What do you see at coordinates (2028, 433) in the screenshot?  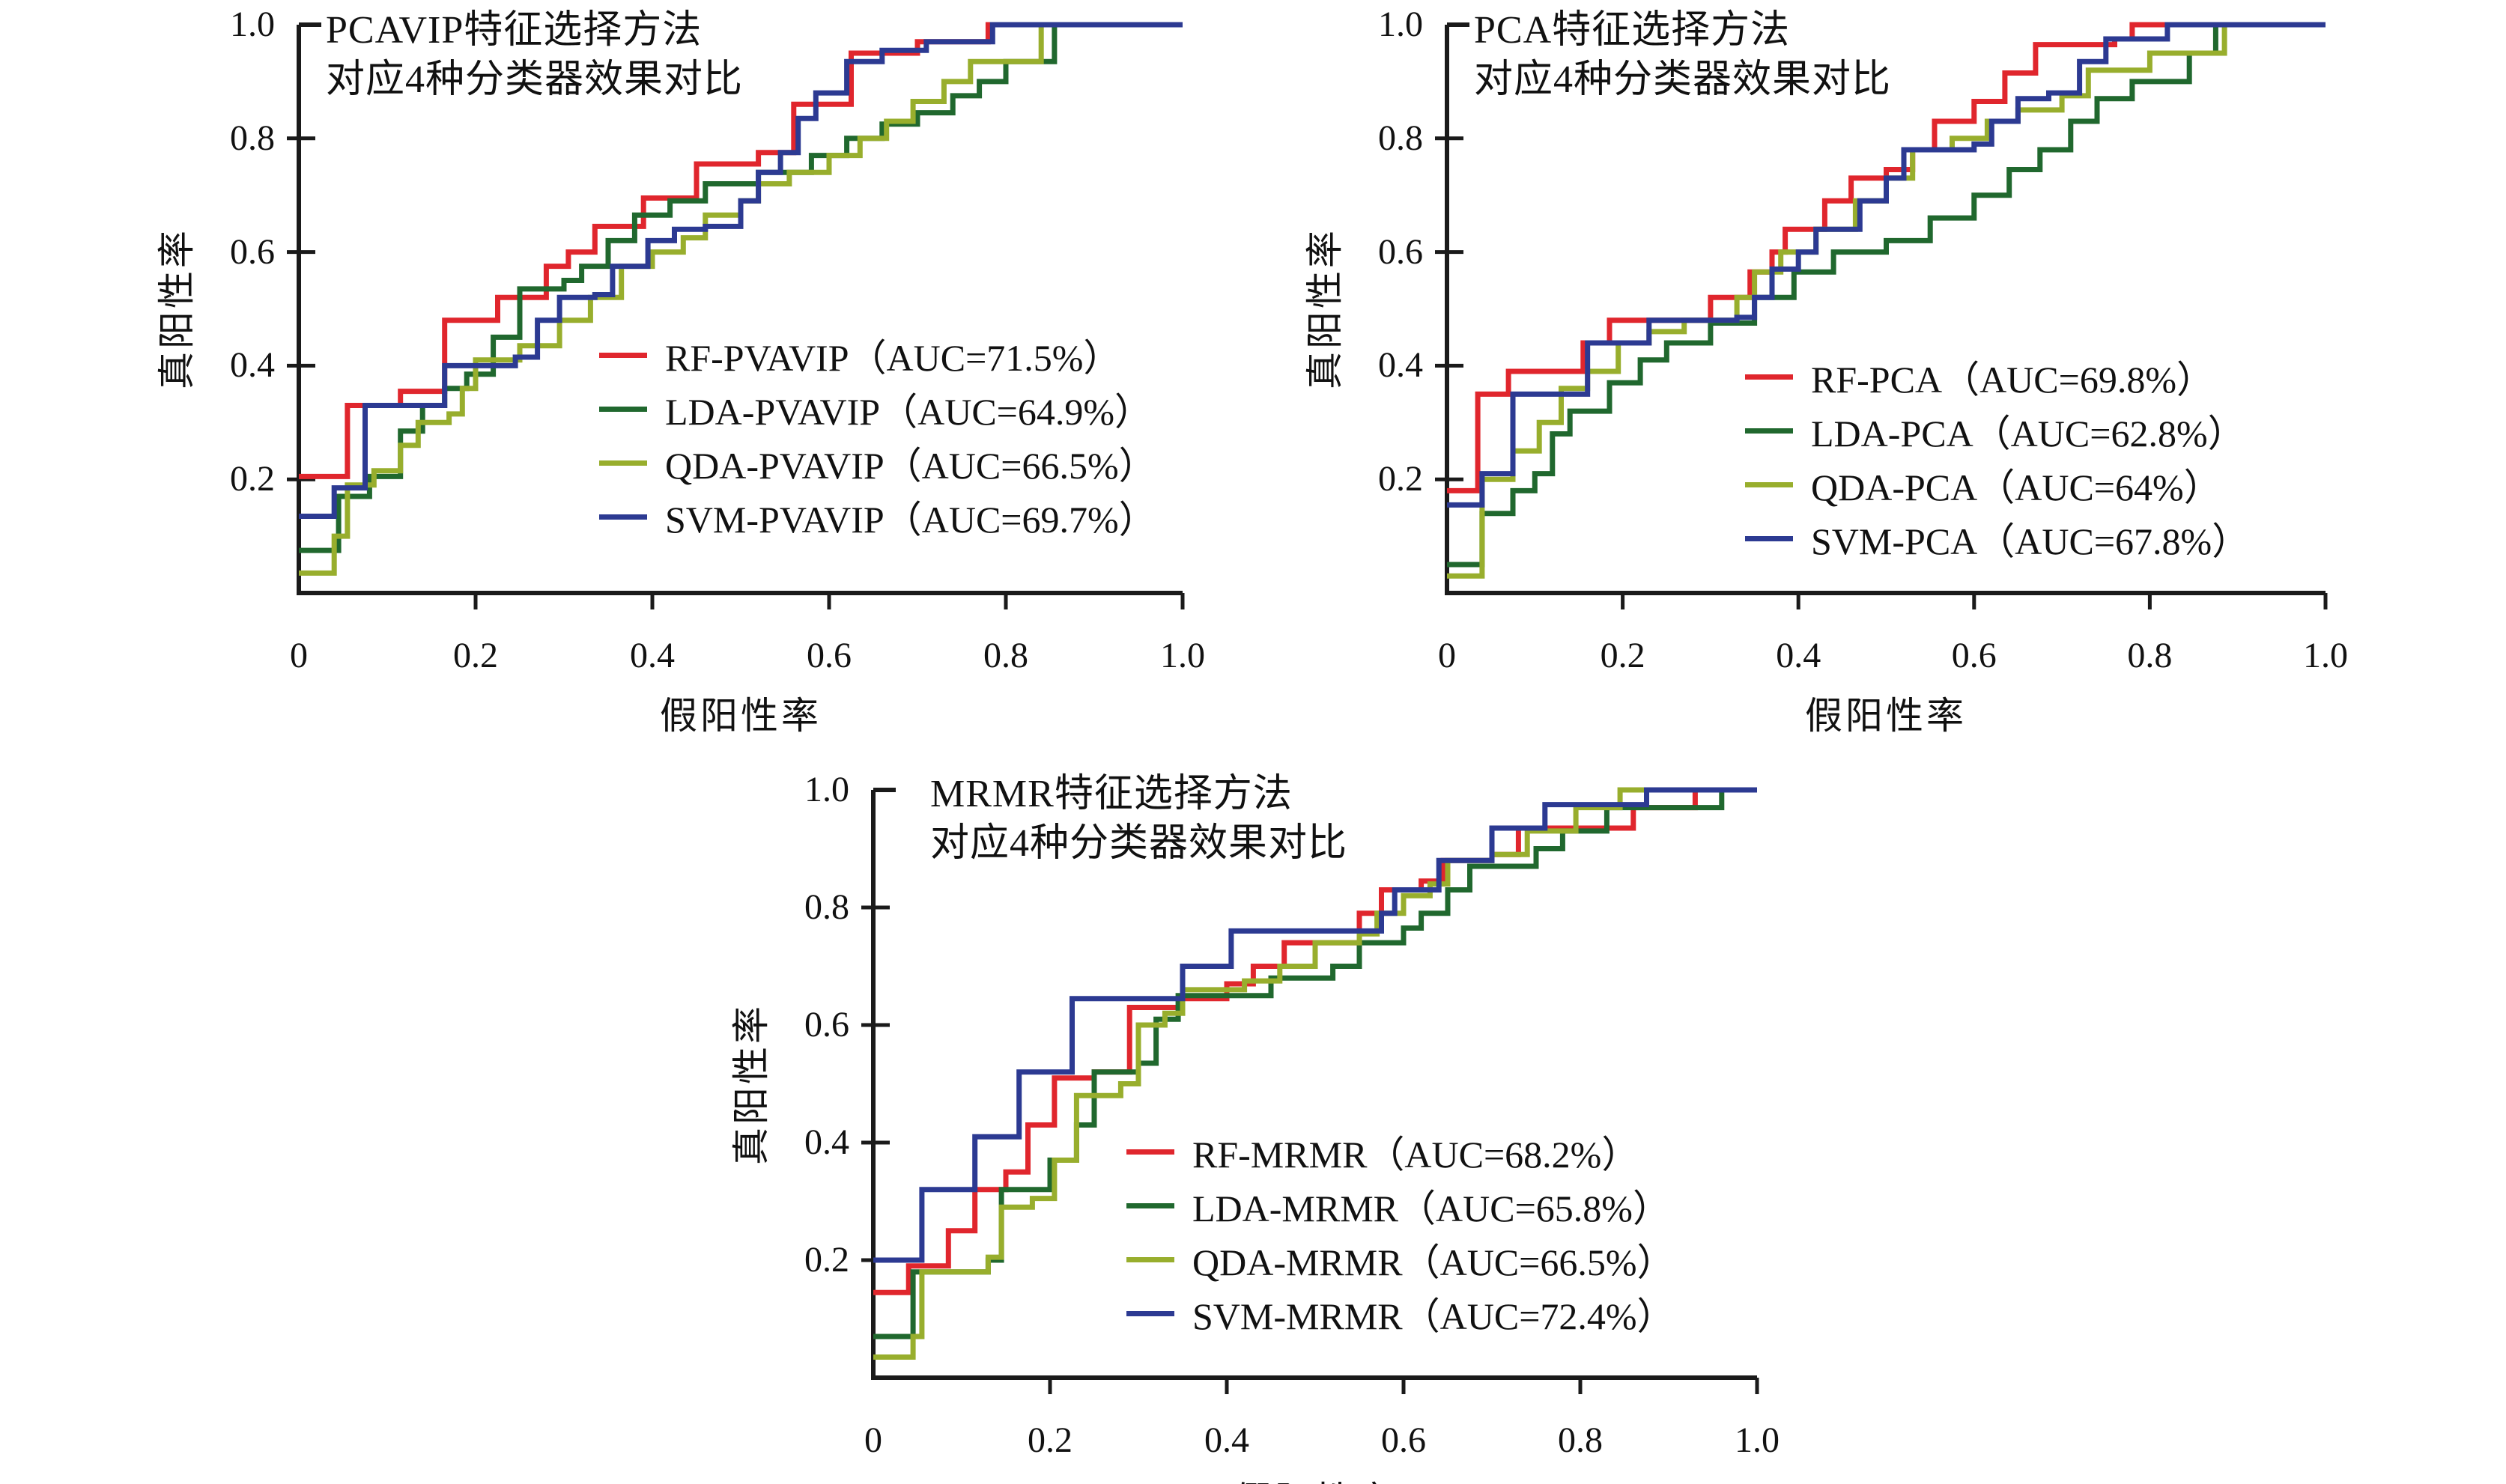 I see `legend-label: LDA-PCA（AUC=62.8%）` at bounding box center [2028, 433].